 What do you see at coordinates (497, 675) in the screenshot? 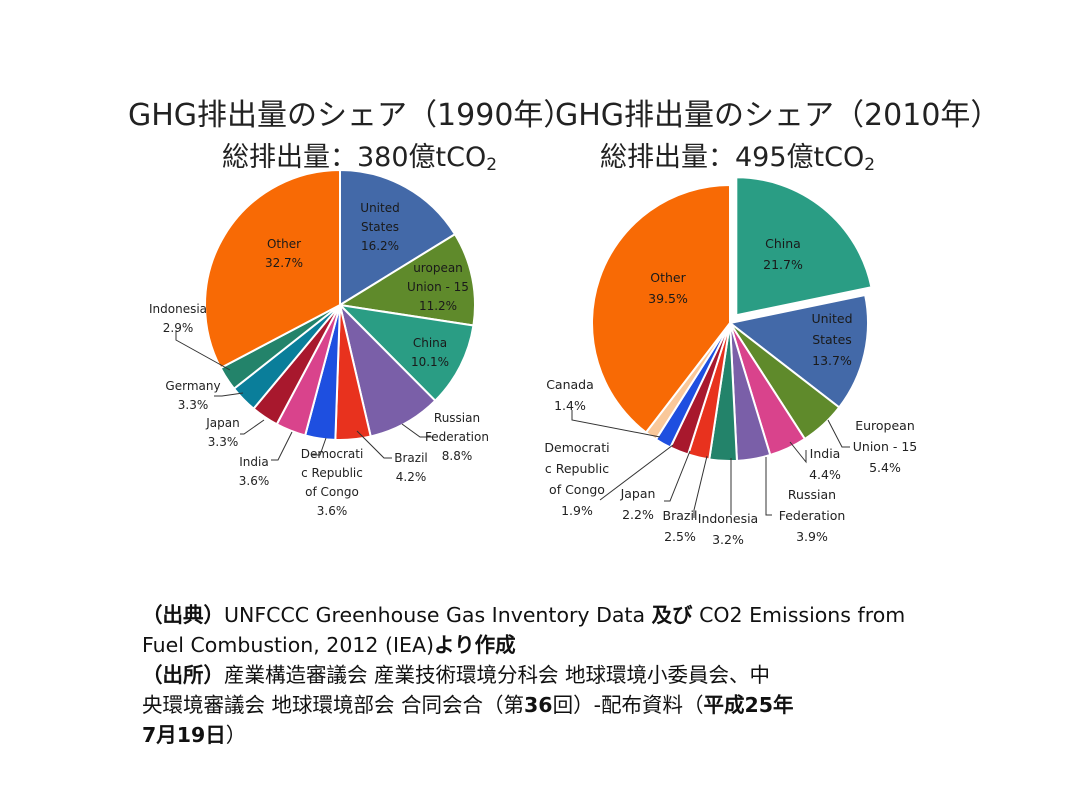
I see `source-text: 産業構造審議会 産業技術環境分科会 地球環境小委員会、中` at bounding box center [497, 675].